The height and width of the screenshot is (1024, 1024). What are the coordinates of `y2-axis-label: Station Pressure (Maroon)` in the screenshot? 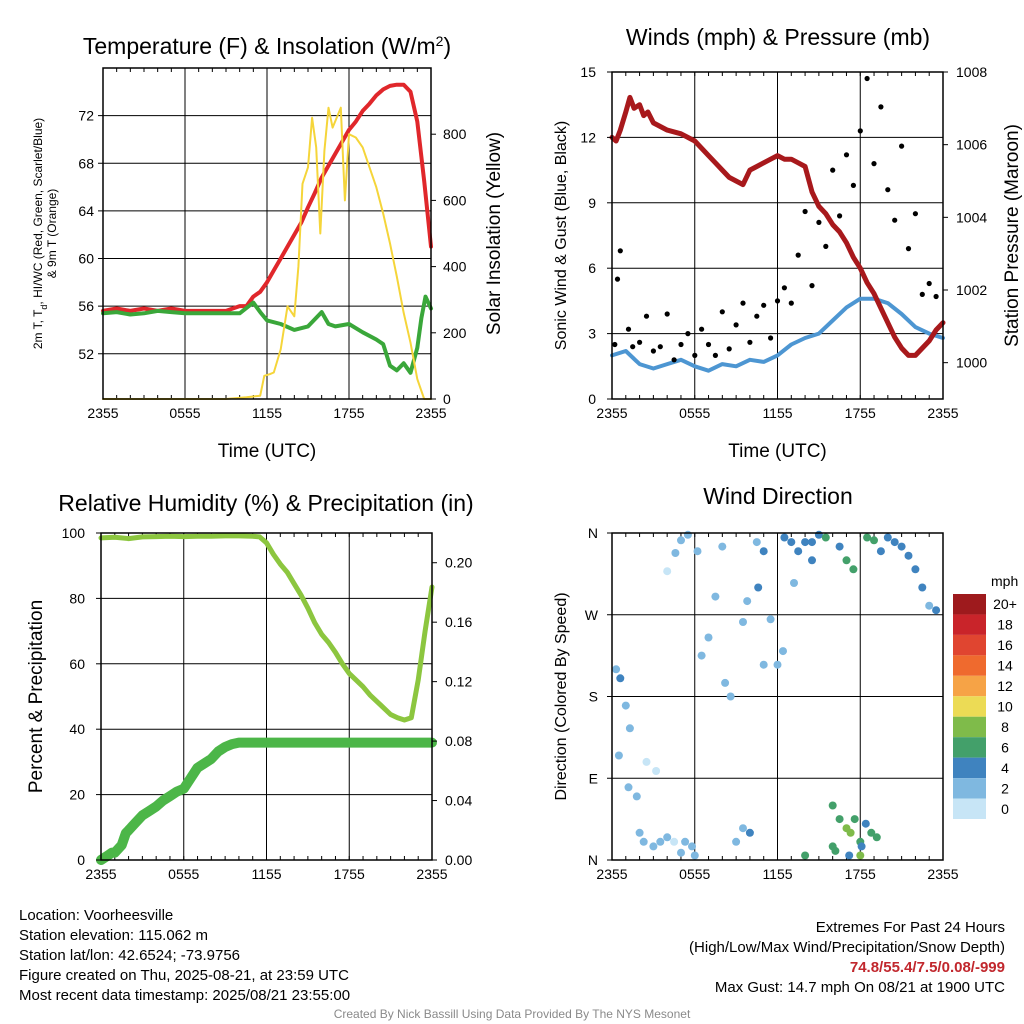 It's located at (1012, 235).